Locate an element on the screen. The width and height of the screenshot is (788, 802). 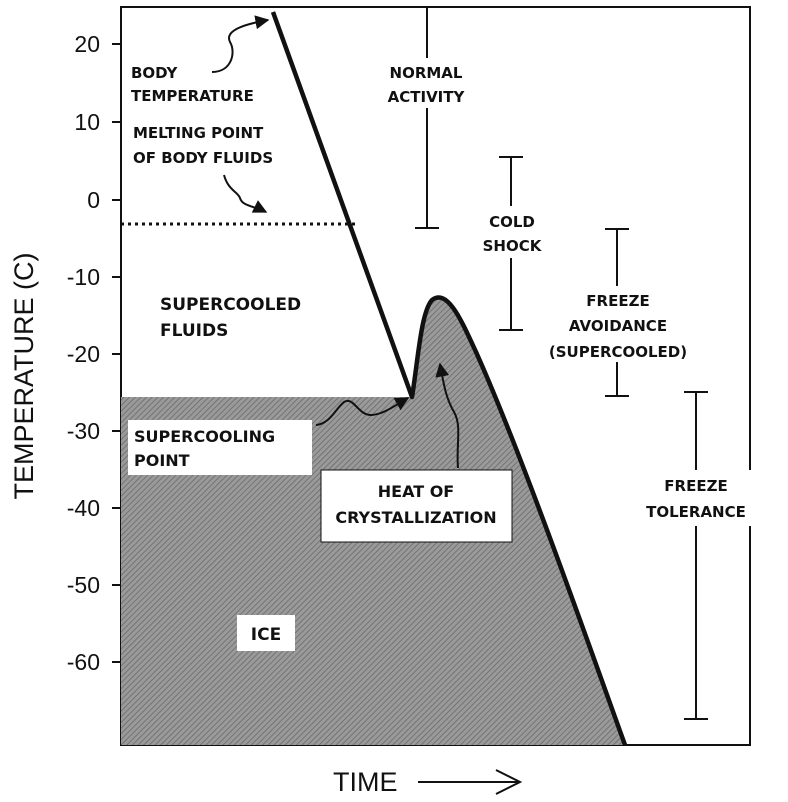
supercooled-fluids-label-line1: SUPERCOOLED is located at coordinates (230, 305).